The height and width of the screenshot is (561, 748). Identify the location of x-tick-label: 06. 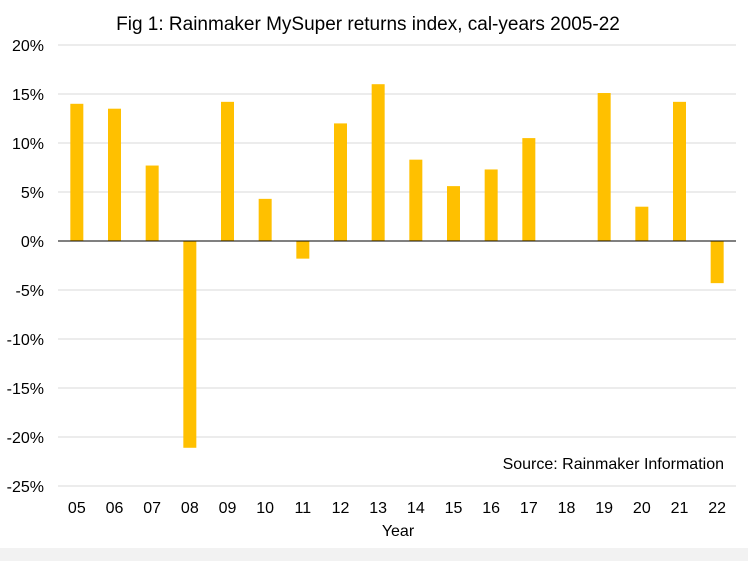
(115, 508).